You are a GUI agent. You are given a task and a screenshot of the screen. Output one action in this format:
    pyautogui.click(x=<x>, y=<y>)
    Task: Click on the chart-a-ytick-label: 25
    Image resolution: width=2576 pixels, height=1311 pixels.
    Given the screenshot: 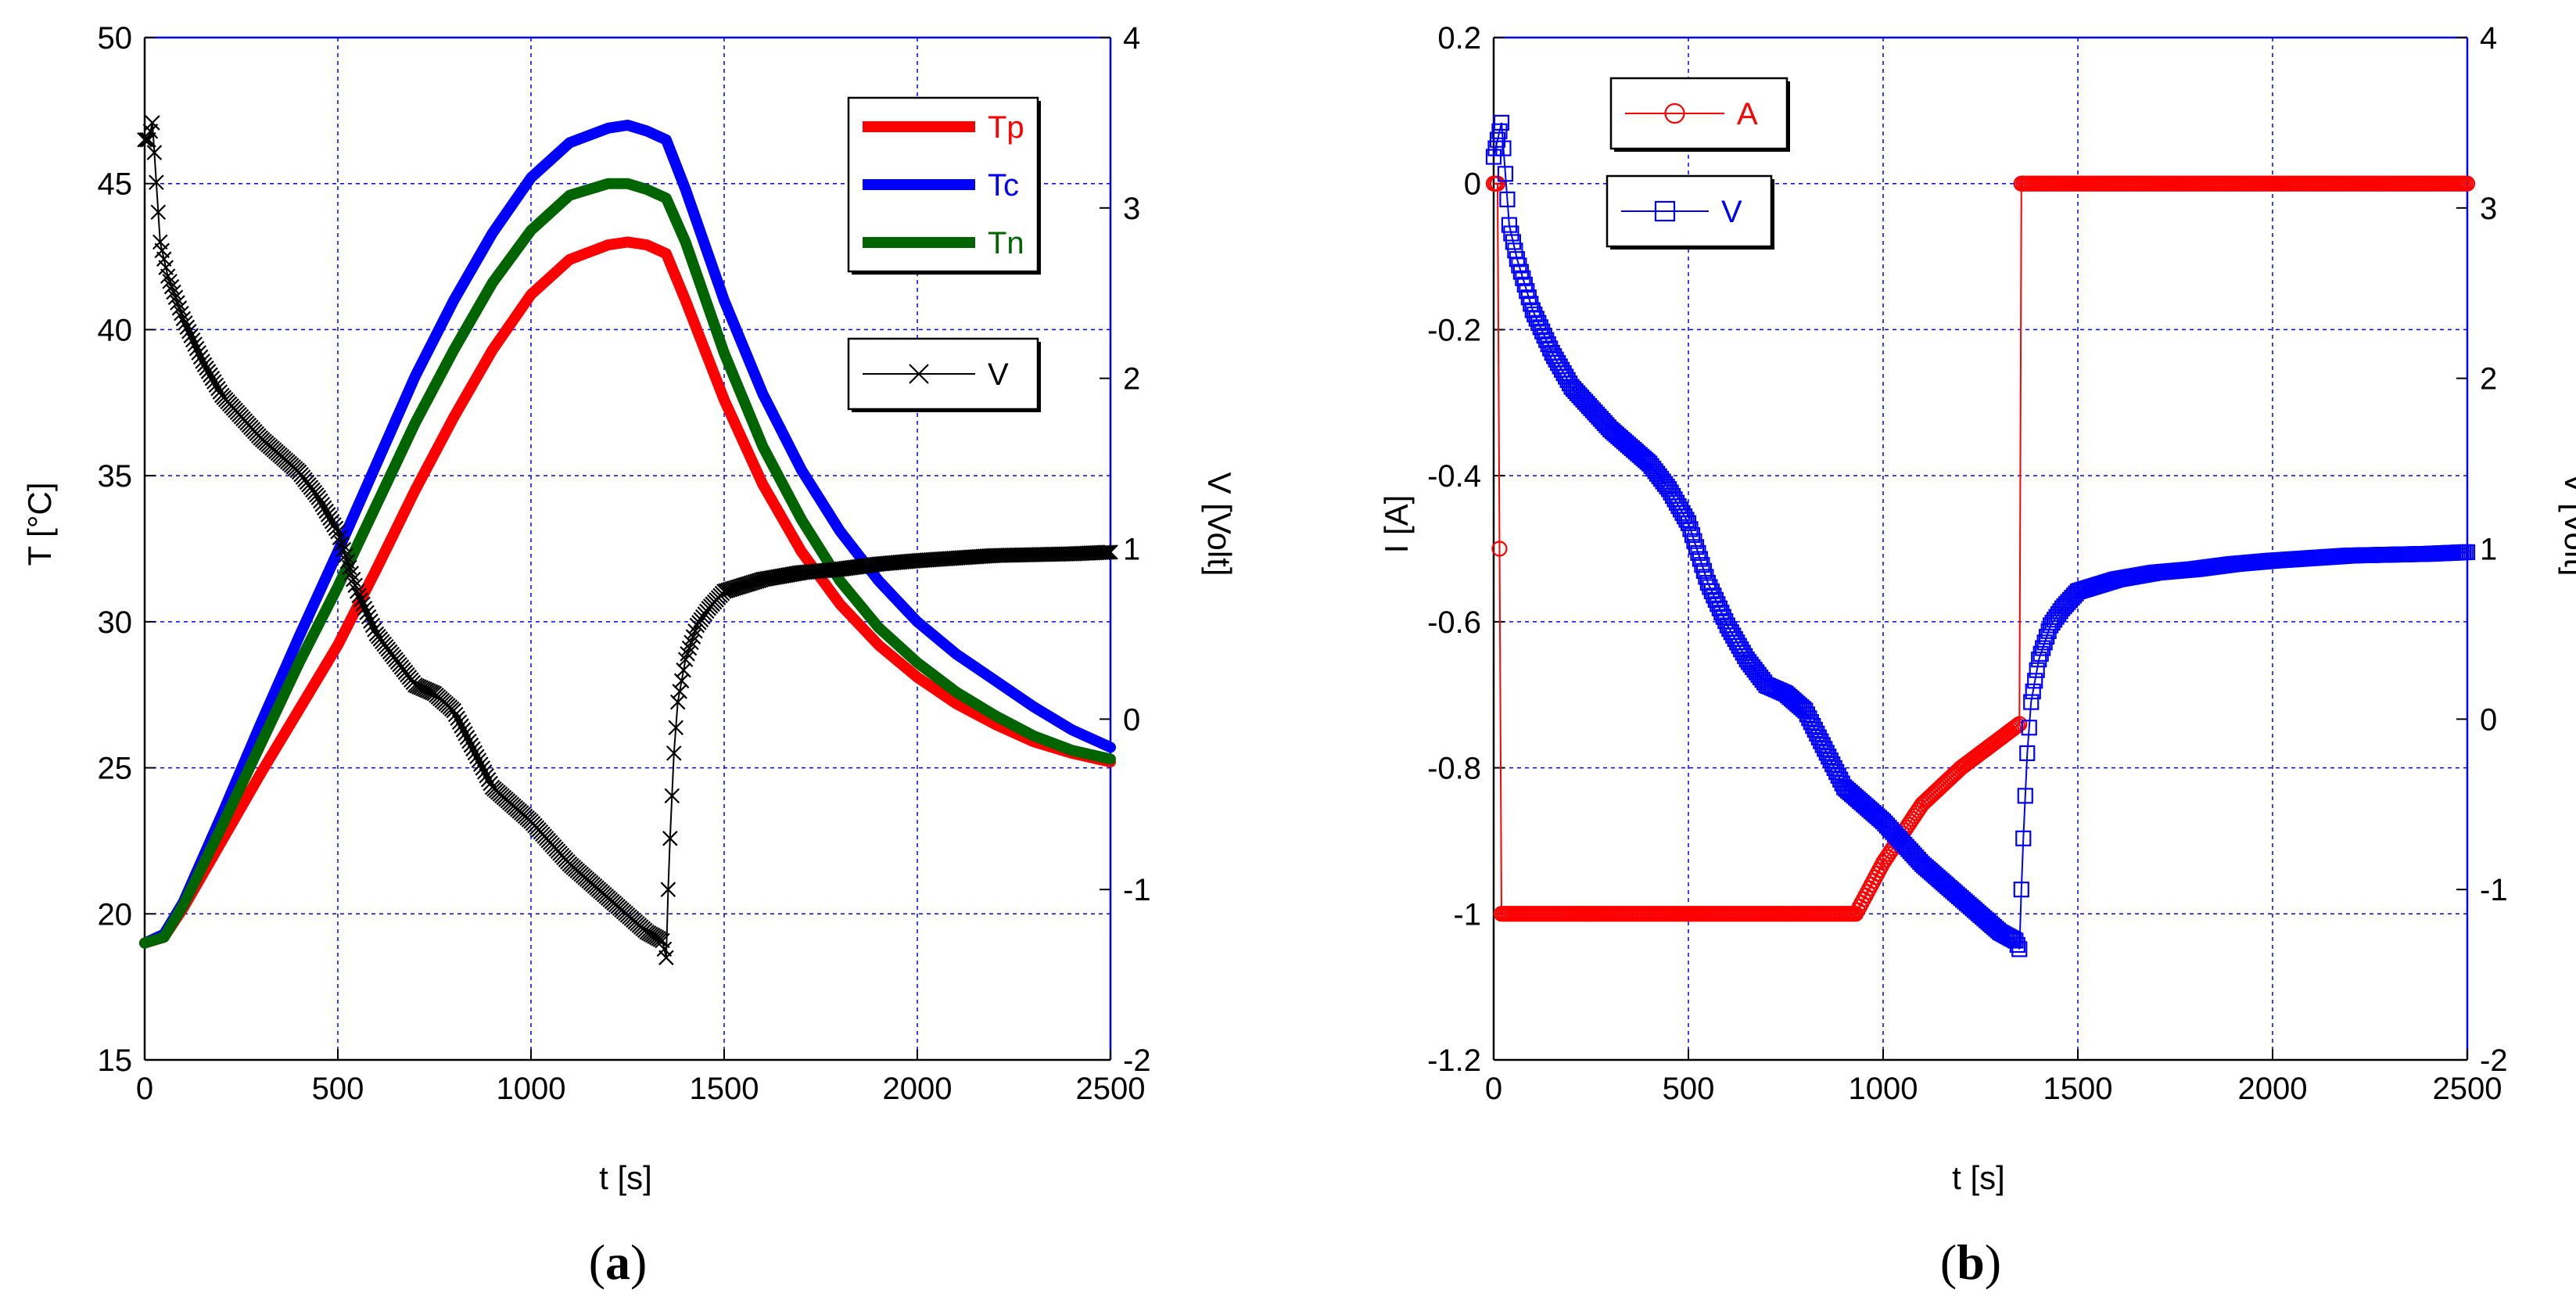 What is the action you would take?
    pyautogui.click(x=115, y=769)
    